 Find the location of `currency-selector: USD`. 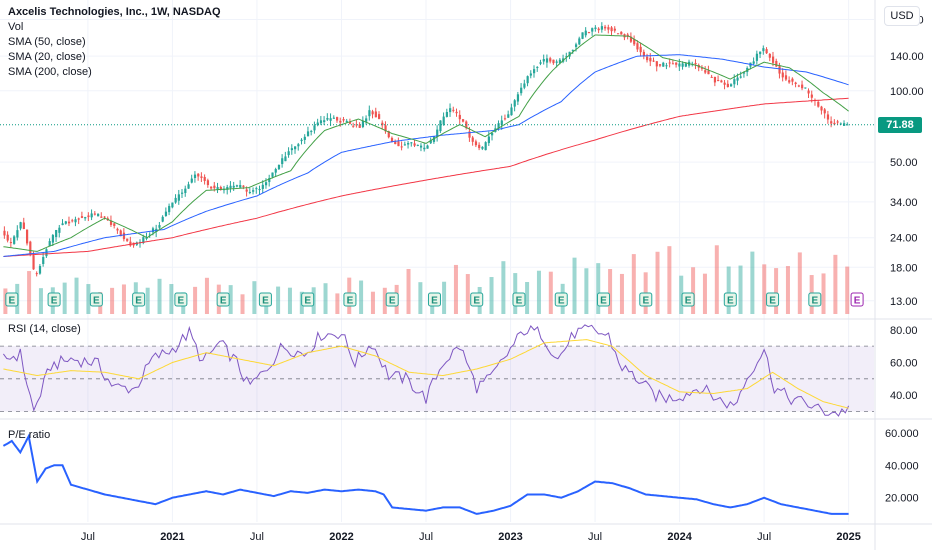

currency-selector: USD is located at coordinates (902, 16).